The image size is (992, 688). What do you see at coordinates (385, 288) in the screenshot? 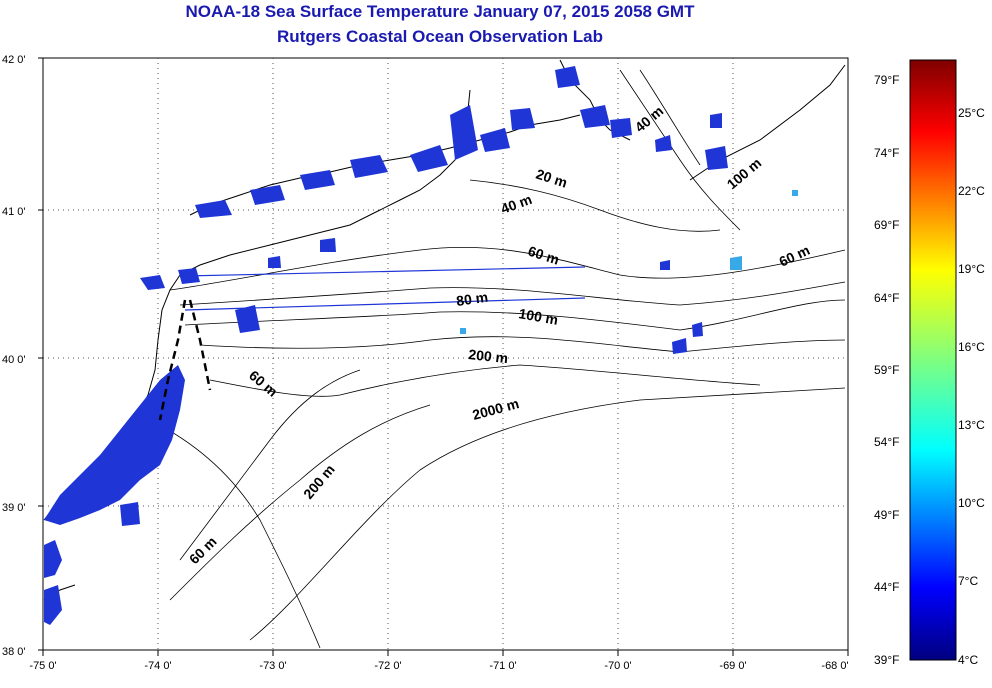
I see `section-lines` at bounding box center [385, 288].